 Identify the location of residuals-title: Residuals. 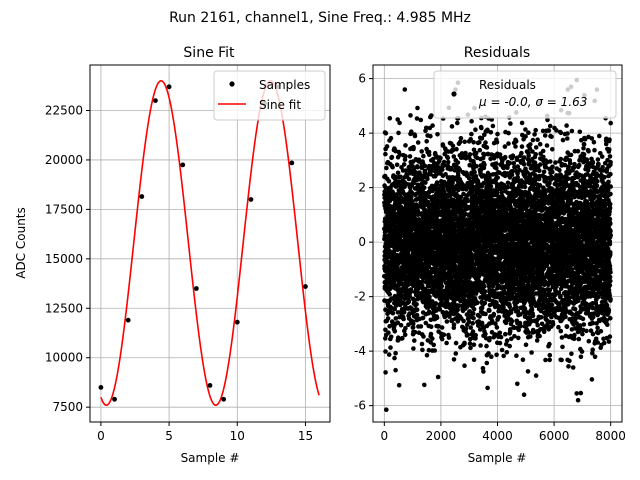
(497, 53).